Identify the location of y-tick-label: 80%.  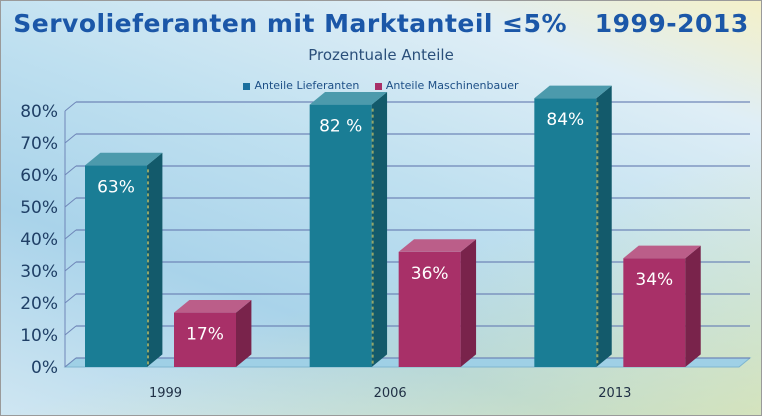
(39, 112).